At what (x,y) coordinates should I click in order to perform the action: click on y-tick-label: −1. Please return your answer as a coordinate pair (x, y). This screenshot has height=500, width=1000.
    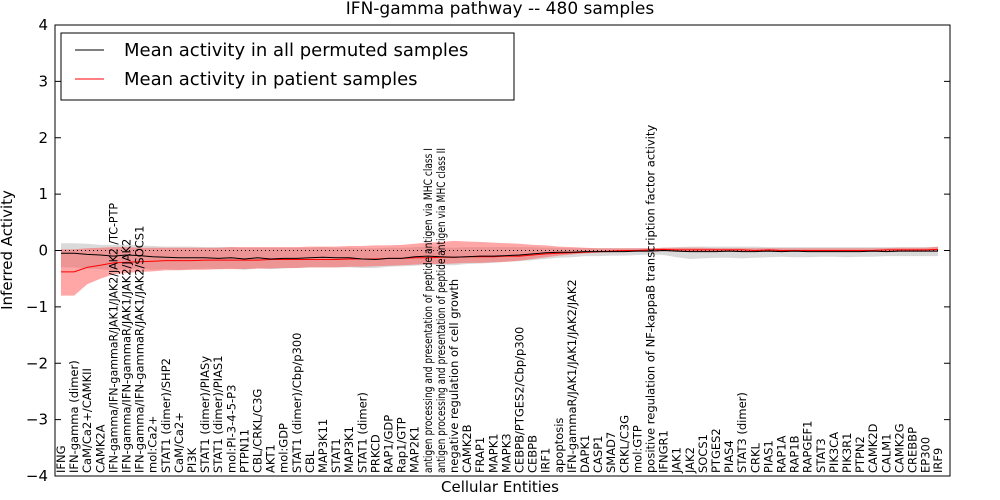
    Looking at the image, I should click on (37, 307).